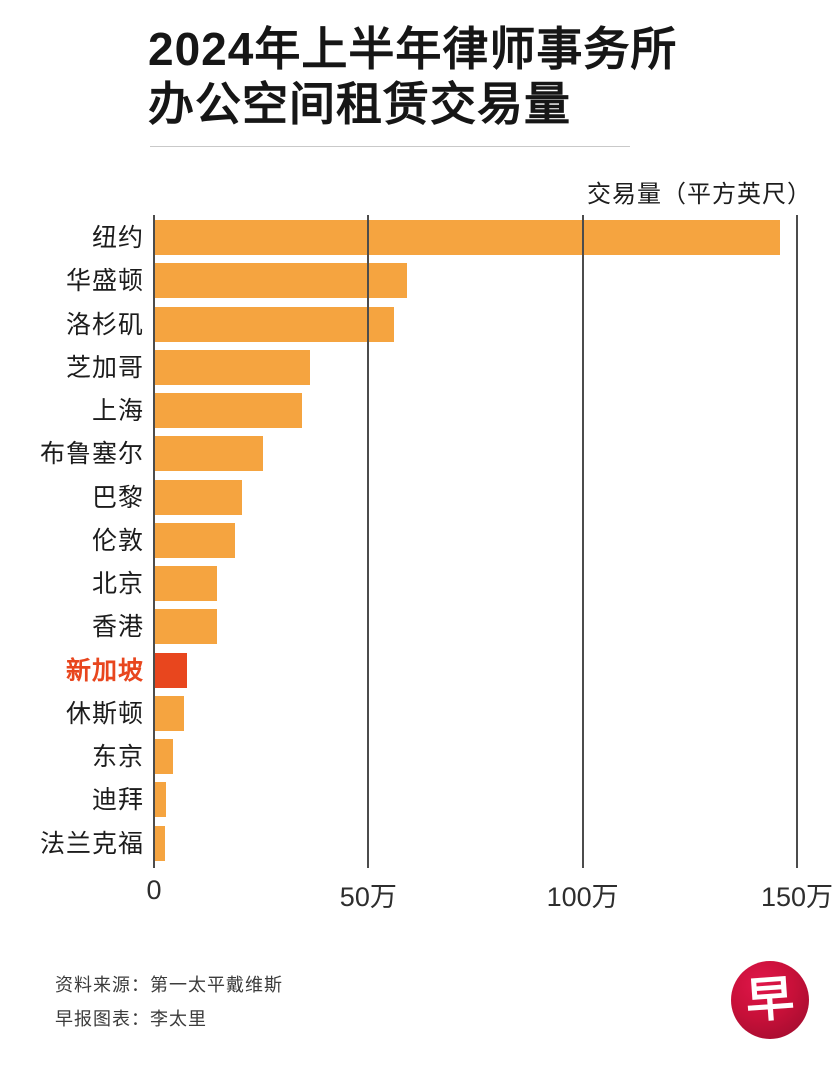 The image size is (834, 1070). Describe the element at coordinates (117, 627) in the screenshot. I see `category-label: 香港` at that location.